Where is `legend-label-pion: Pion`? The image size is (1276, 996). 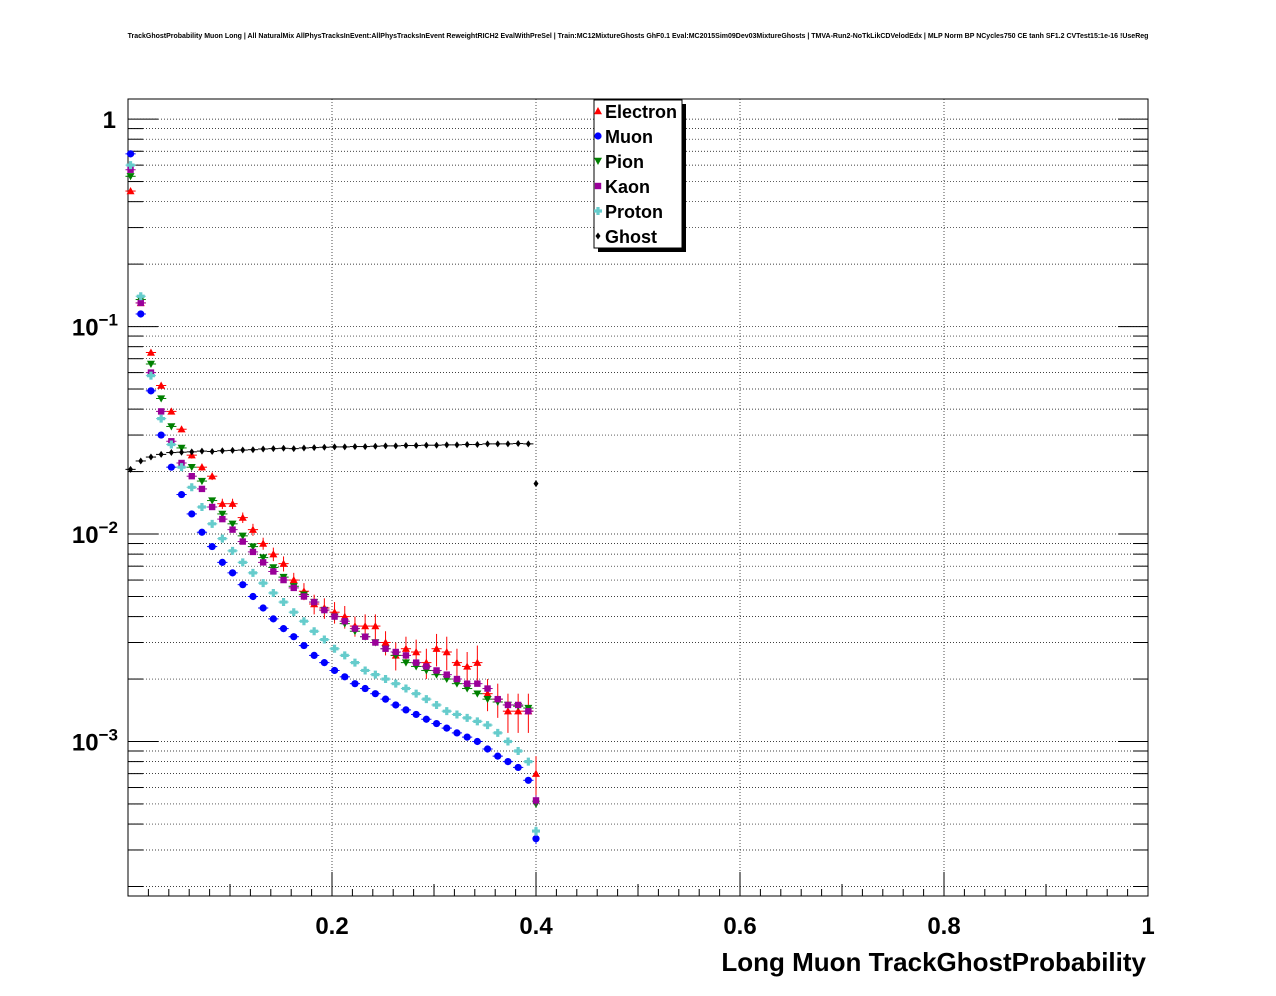
legend-label-pion: Pion is located at coordinates (624, 162).